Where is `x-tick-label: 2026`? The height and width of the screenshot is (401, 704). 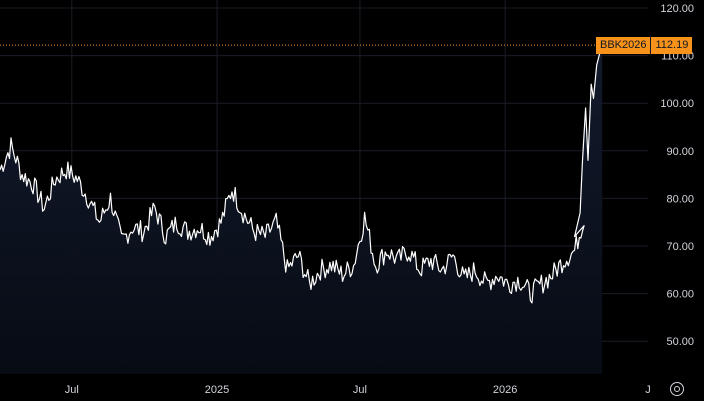
x-tick-label: 2026 is located at coordinates (505, 390).